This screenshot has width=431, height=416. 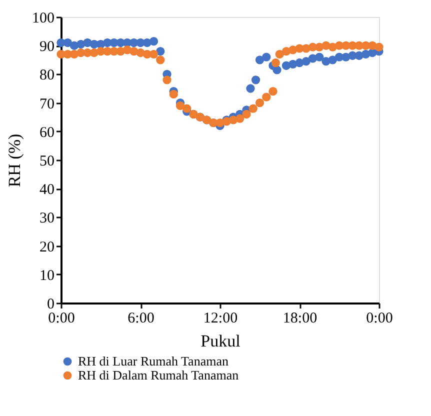 I want to click on y-tick-label: 0, so click(x=50, y=304).